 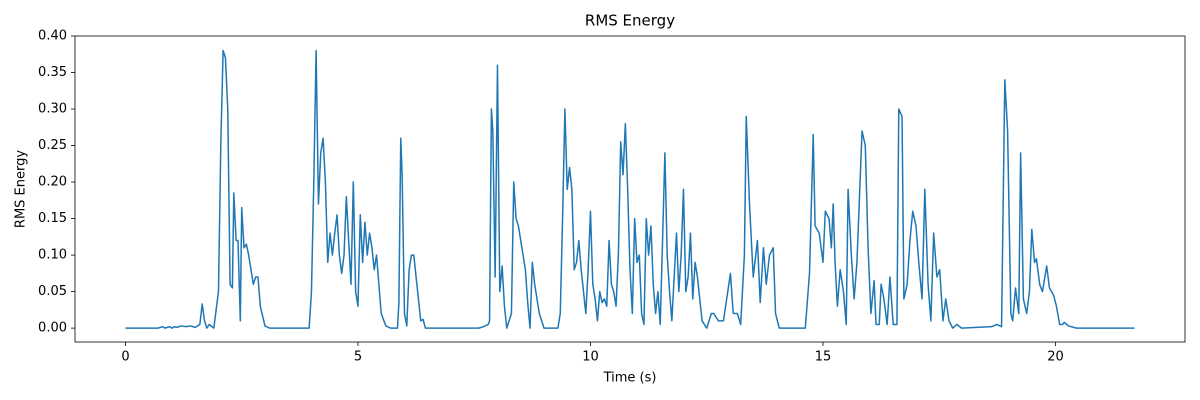 What do you see at coordinates (52, 255) in the screenshot?
I see `y-tick-label: 0.10` at bounding box center [52, 255].